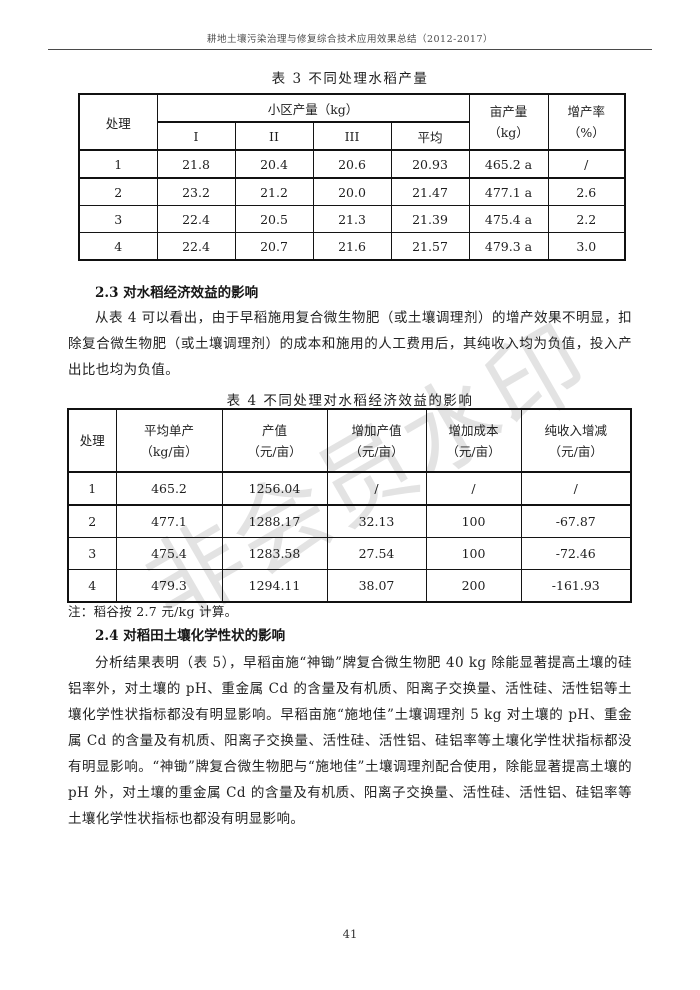  What do you see at coordinates (376, 586) in the screenshot?
I see `table4-cell: 38.07` at bounding box center [376, 586].